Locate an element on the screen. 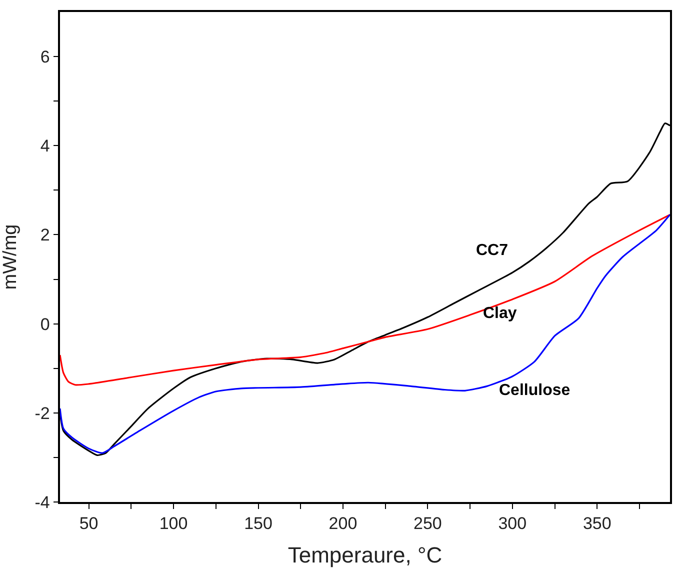 The width and height of the screenshot is (678, 570). x-tick-label: 200 is located at coordinates (343, 524).